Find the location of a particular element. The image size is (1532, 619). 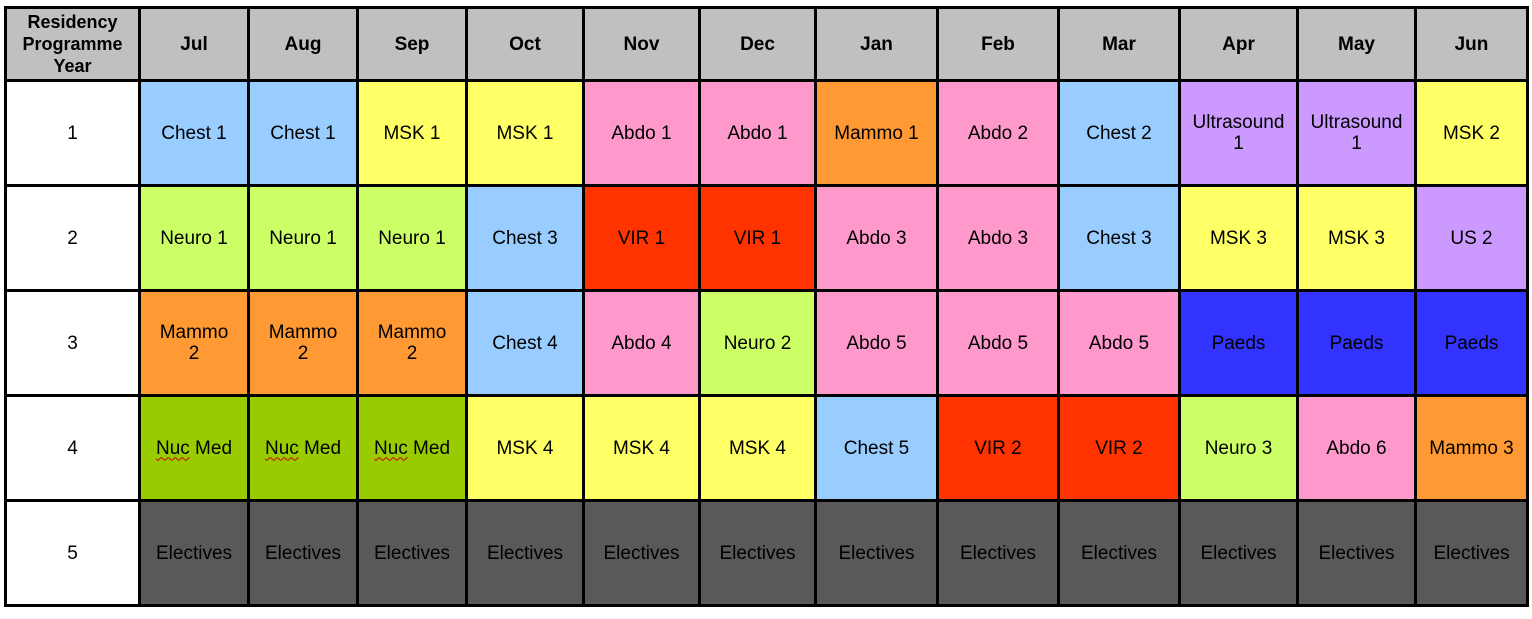

month-header: May is located at coordinates (1356, 44).